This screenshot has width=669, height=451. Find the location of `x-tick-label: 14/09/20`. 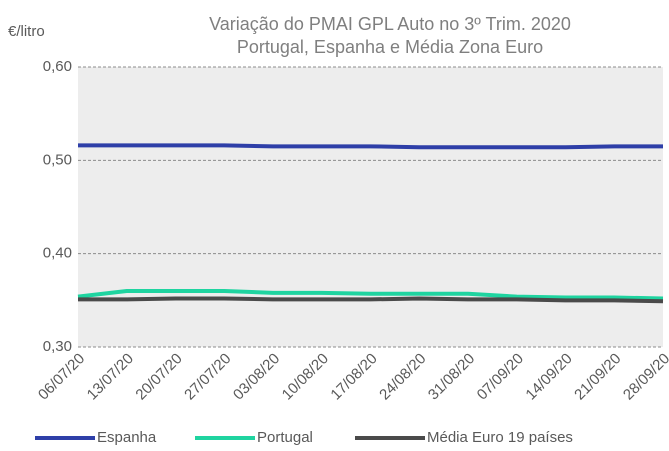

x-tick-label: 14/09/20 is located at coordinates (548, 376).